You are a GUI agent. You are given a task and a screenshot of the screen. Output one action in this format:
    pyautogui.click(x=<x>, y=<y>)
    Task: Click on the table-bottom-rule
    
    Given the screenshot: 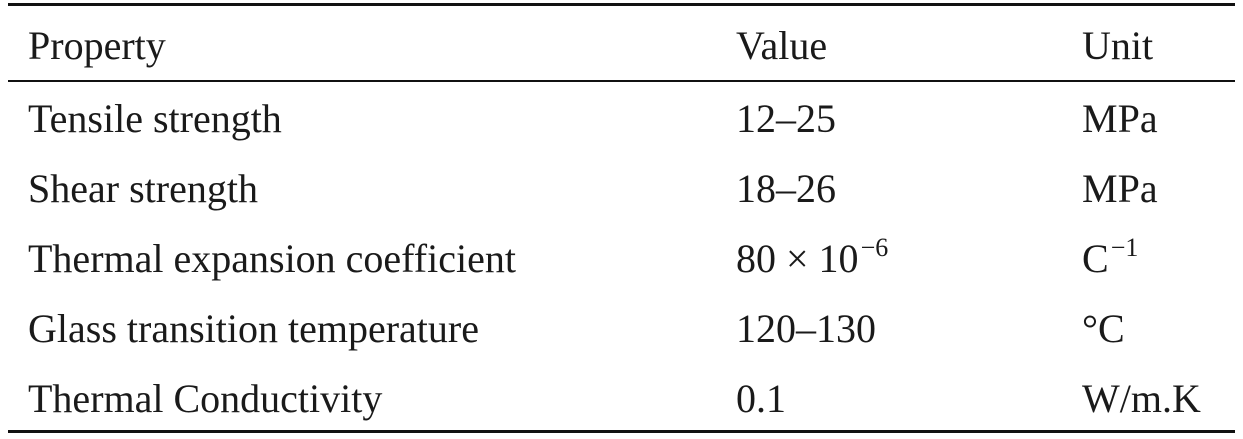 What is the action you would take?
    pyautogui.click(x=621, y=431)
    